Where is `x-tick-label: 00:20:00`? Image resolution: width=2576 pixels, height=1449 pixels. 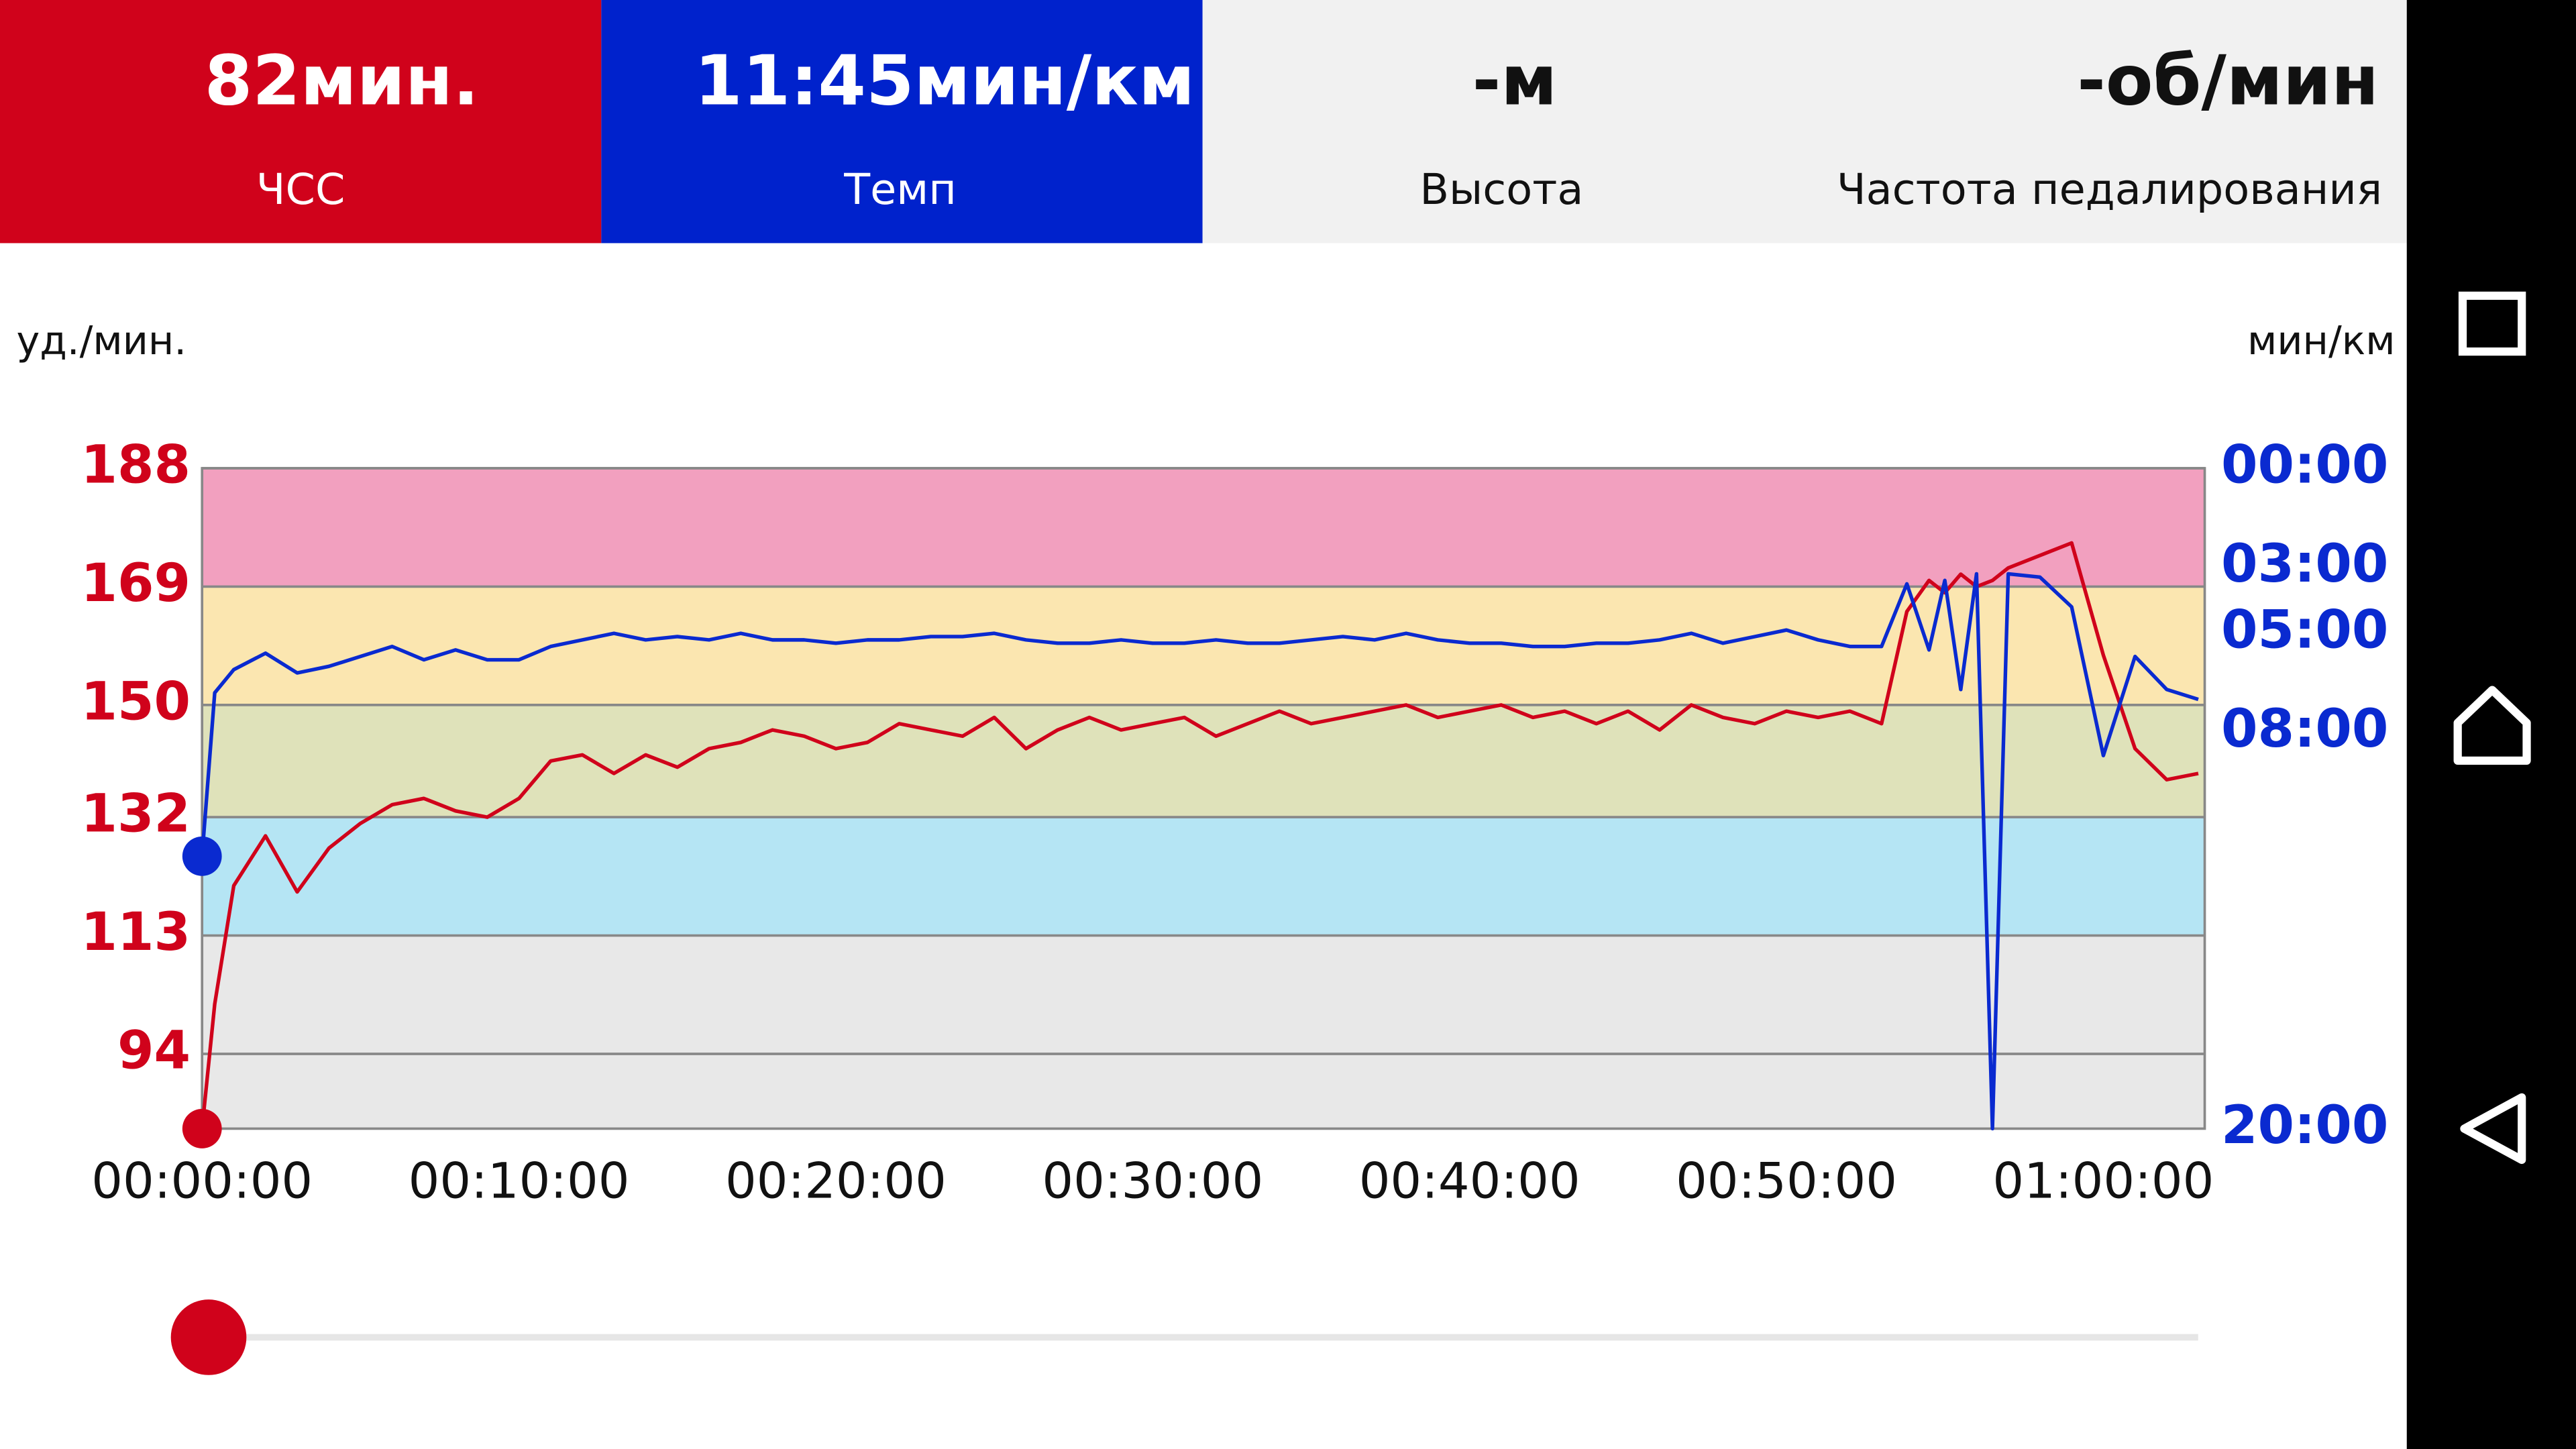 x-tick-label: 00:20:00 is located at coordinates (836, 1181).